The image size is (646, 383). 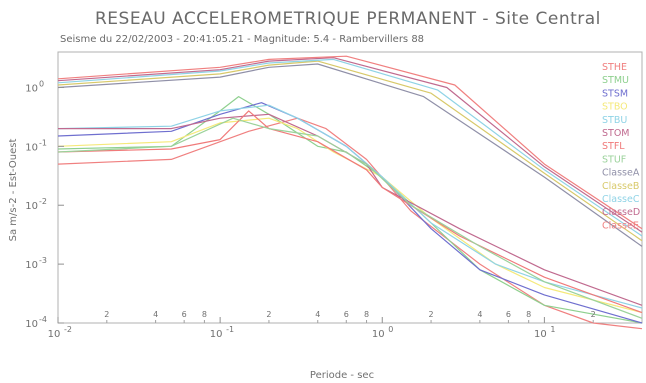 I want to click on x-tick-exponent: -2, so click(x=68, y=329).